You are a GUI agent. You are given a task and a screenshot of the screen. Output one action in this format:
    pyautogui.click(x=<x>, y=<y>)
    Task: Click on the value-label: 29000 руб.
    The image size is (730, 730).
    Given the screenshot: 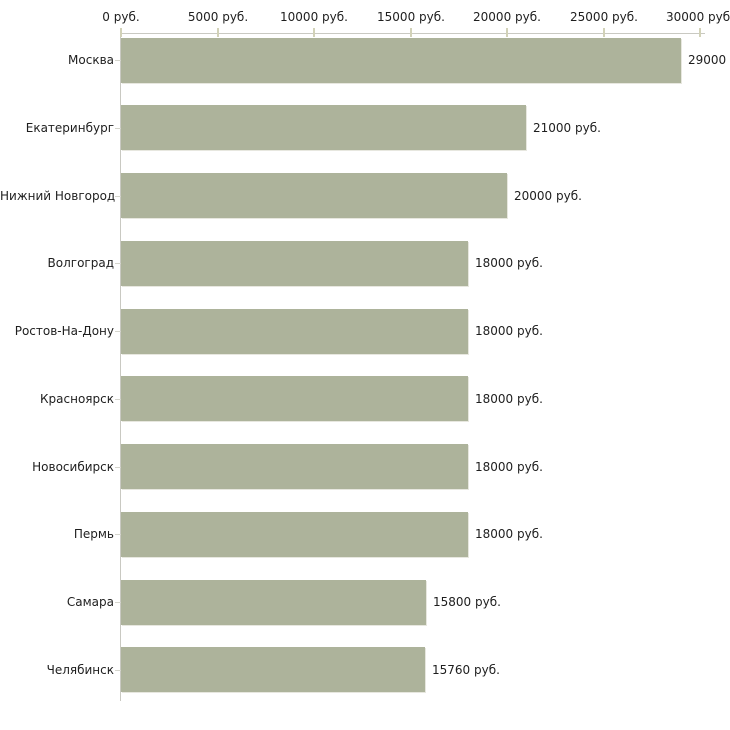 What is the action you would take?
    pyautogui.click(x=709, y=60)
    